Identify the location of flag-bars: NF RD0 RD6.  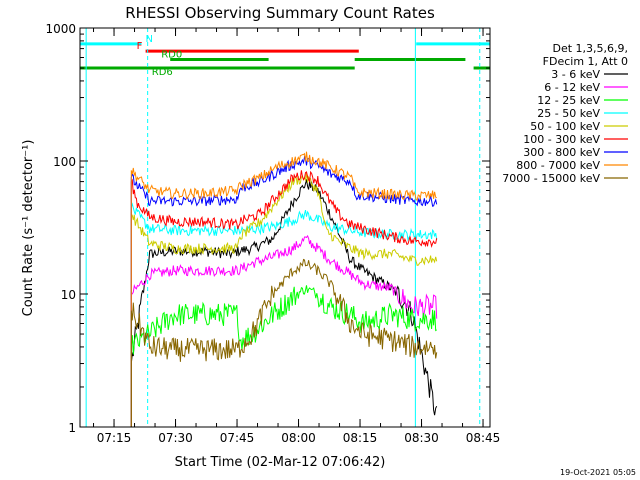
(285, 56).